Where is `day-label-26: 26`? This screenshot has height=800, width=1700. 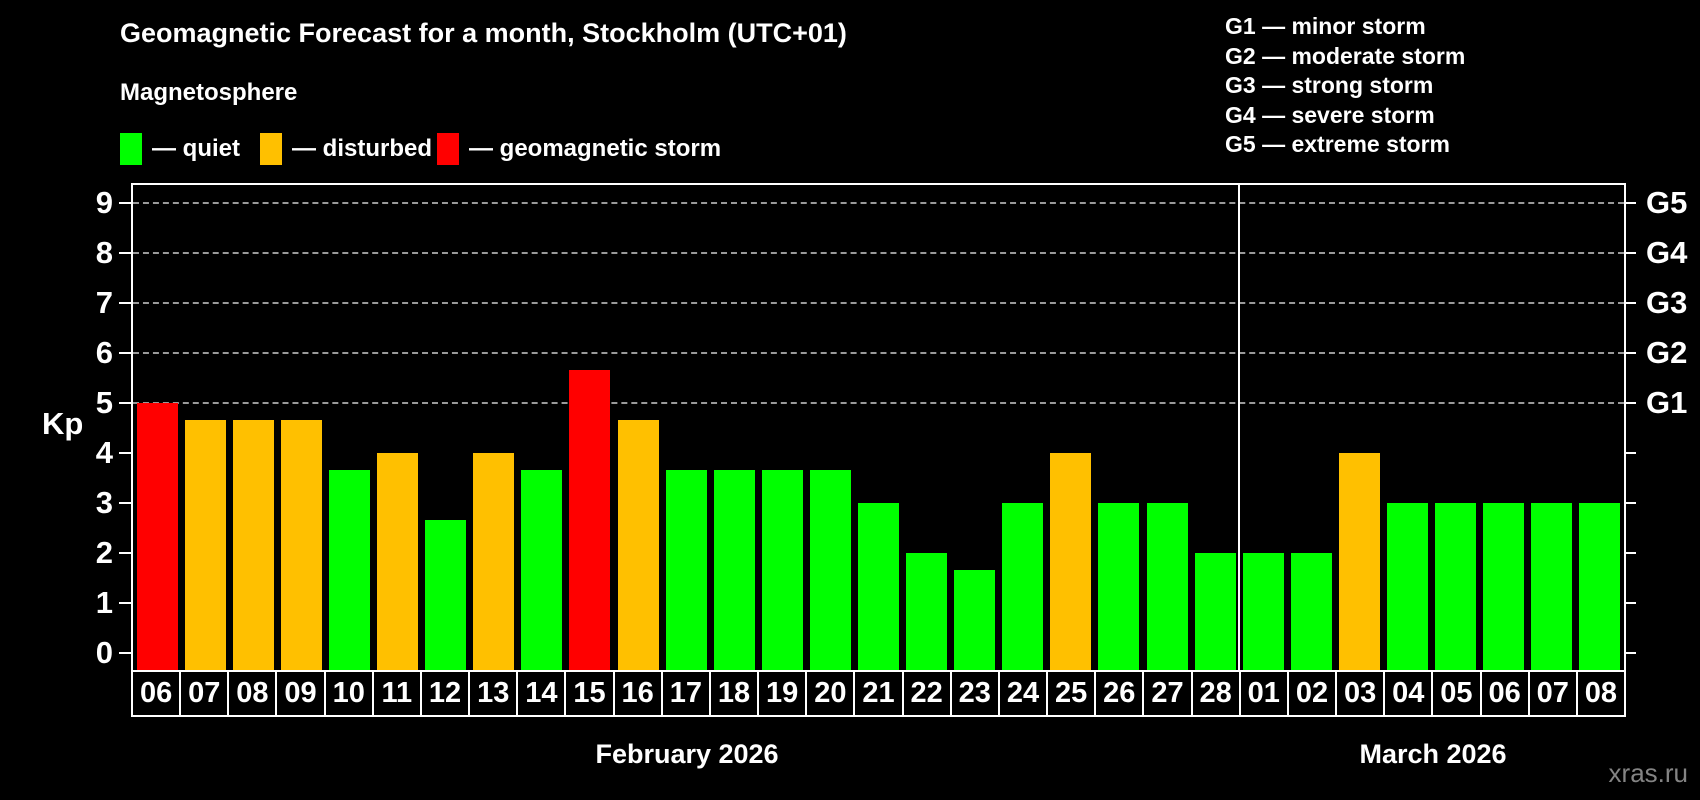
day-label-26: 26 is located at coordinates (1119, 693).